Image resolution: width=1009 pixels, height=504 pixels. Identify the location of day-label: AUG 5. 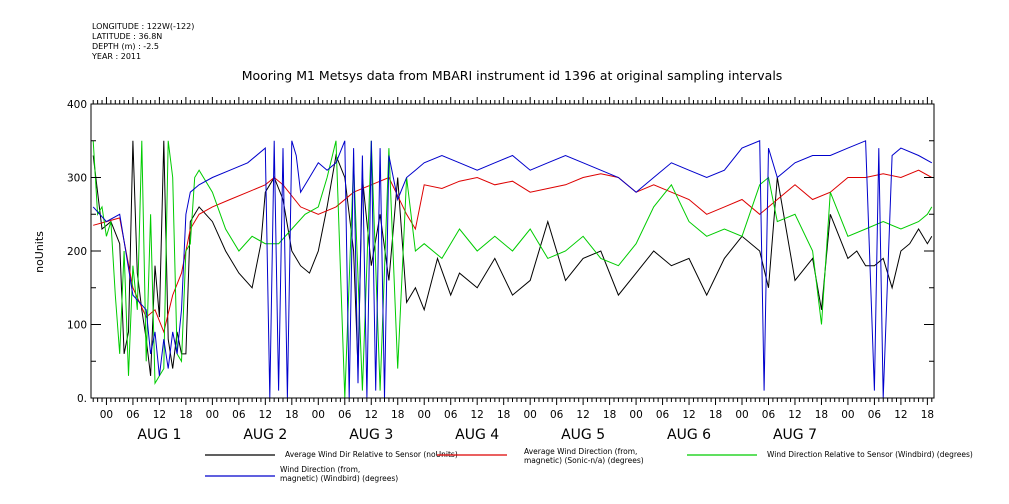
(583, 435).